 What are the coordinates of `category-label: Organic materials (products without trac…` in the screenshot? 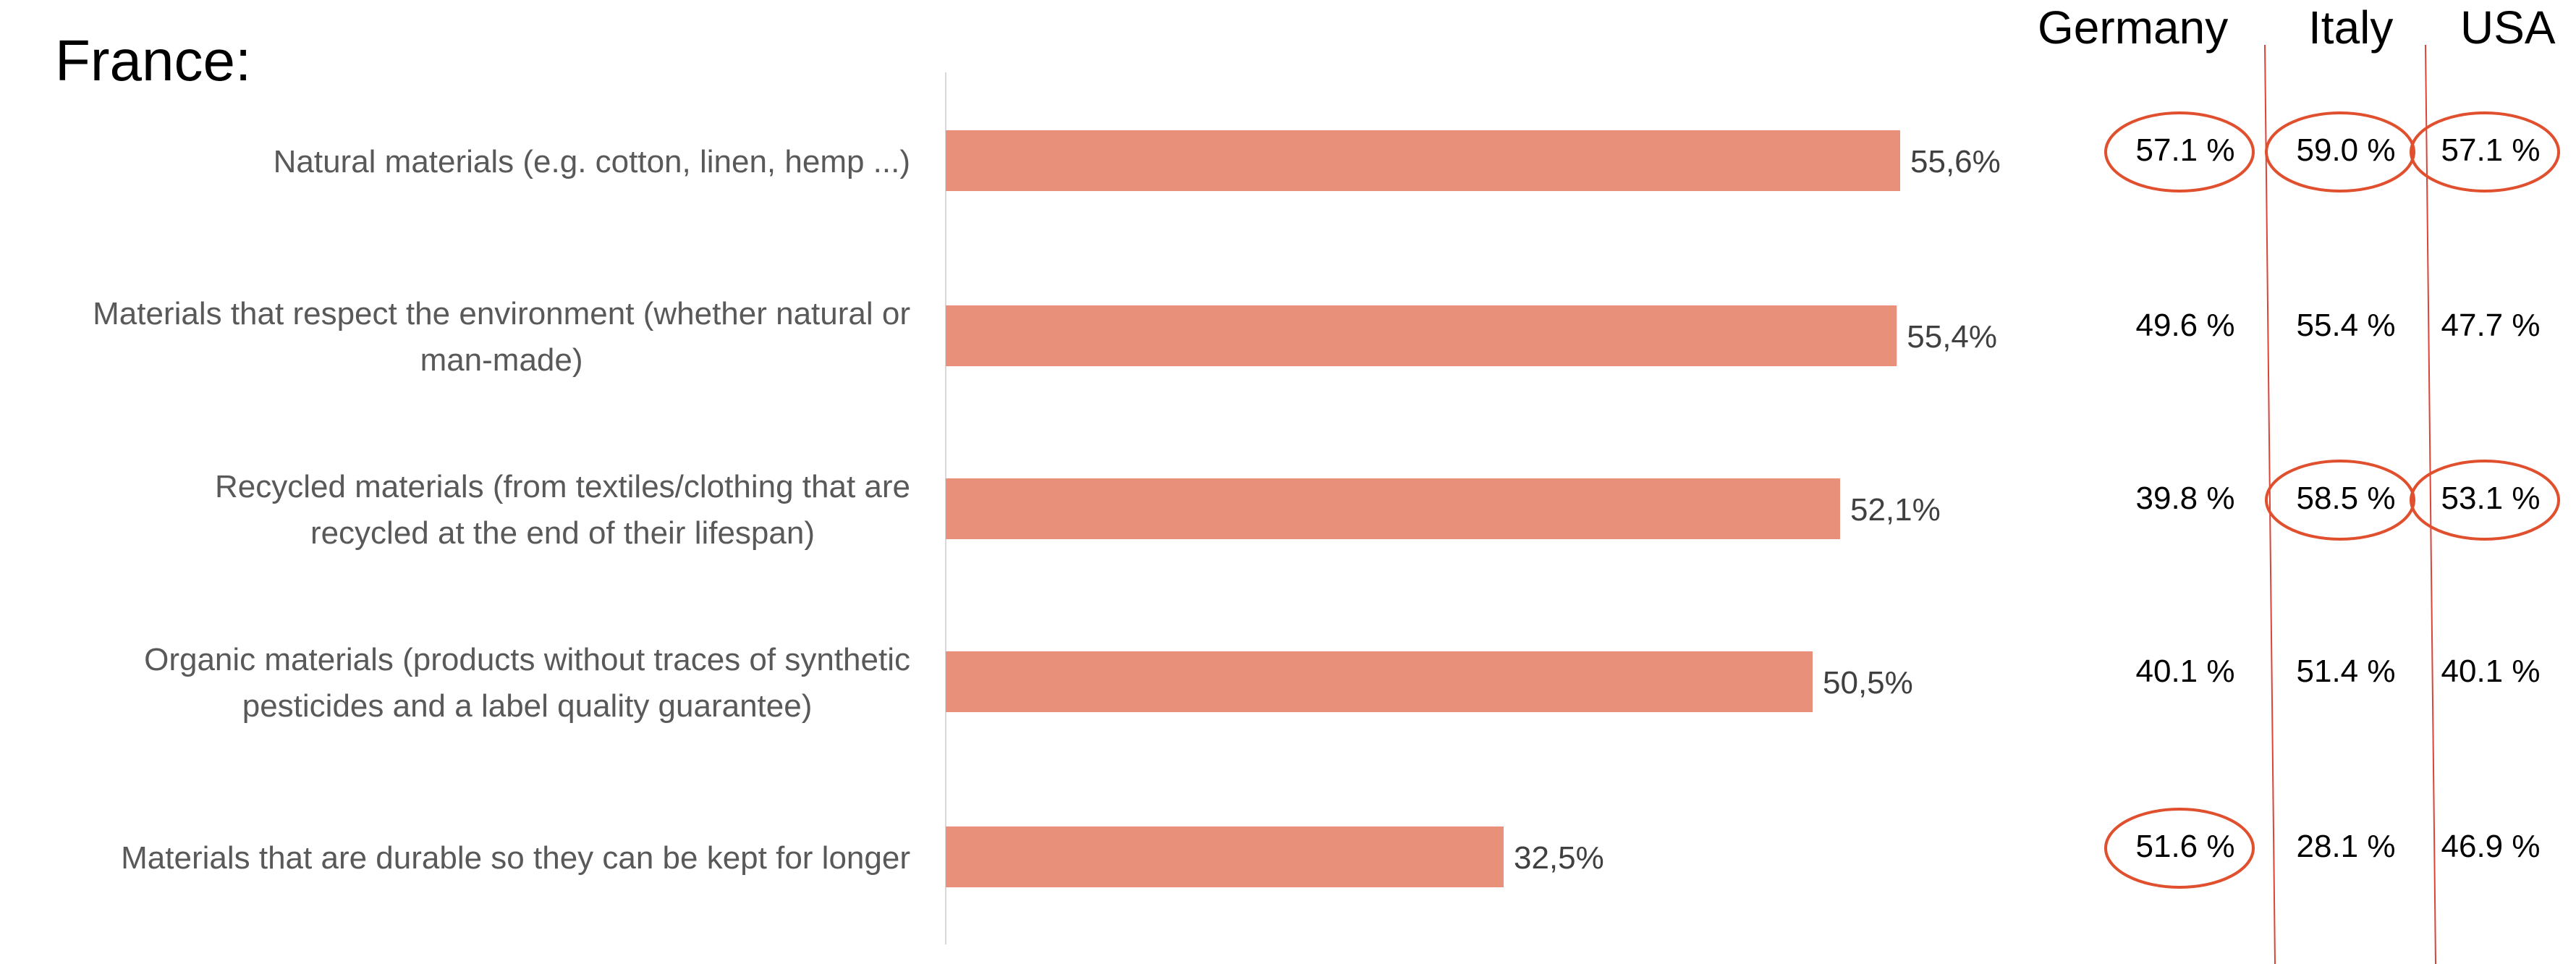 It's located at (527, 659).